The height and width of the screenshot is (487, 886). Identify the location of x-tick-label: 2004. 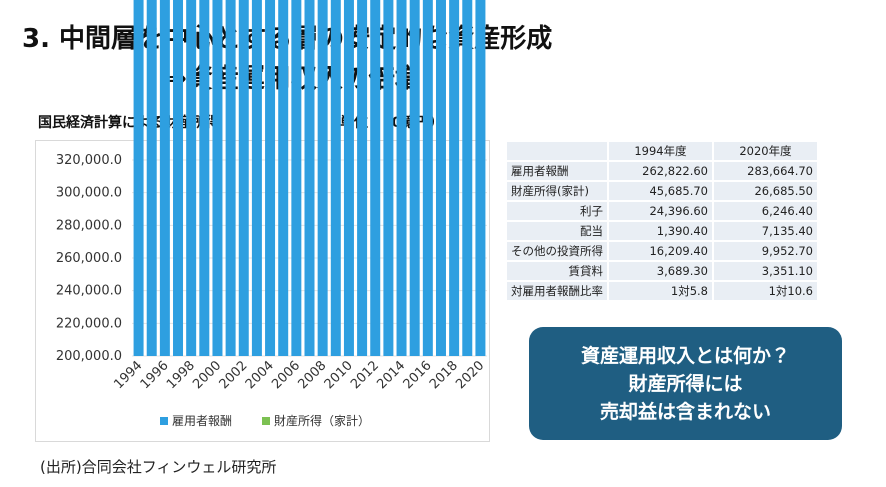
(260, 375).